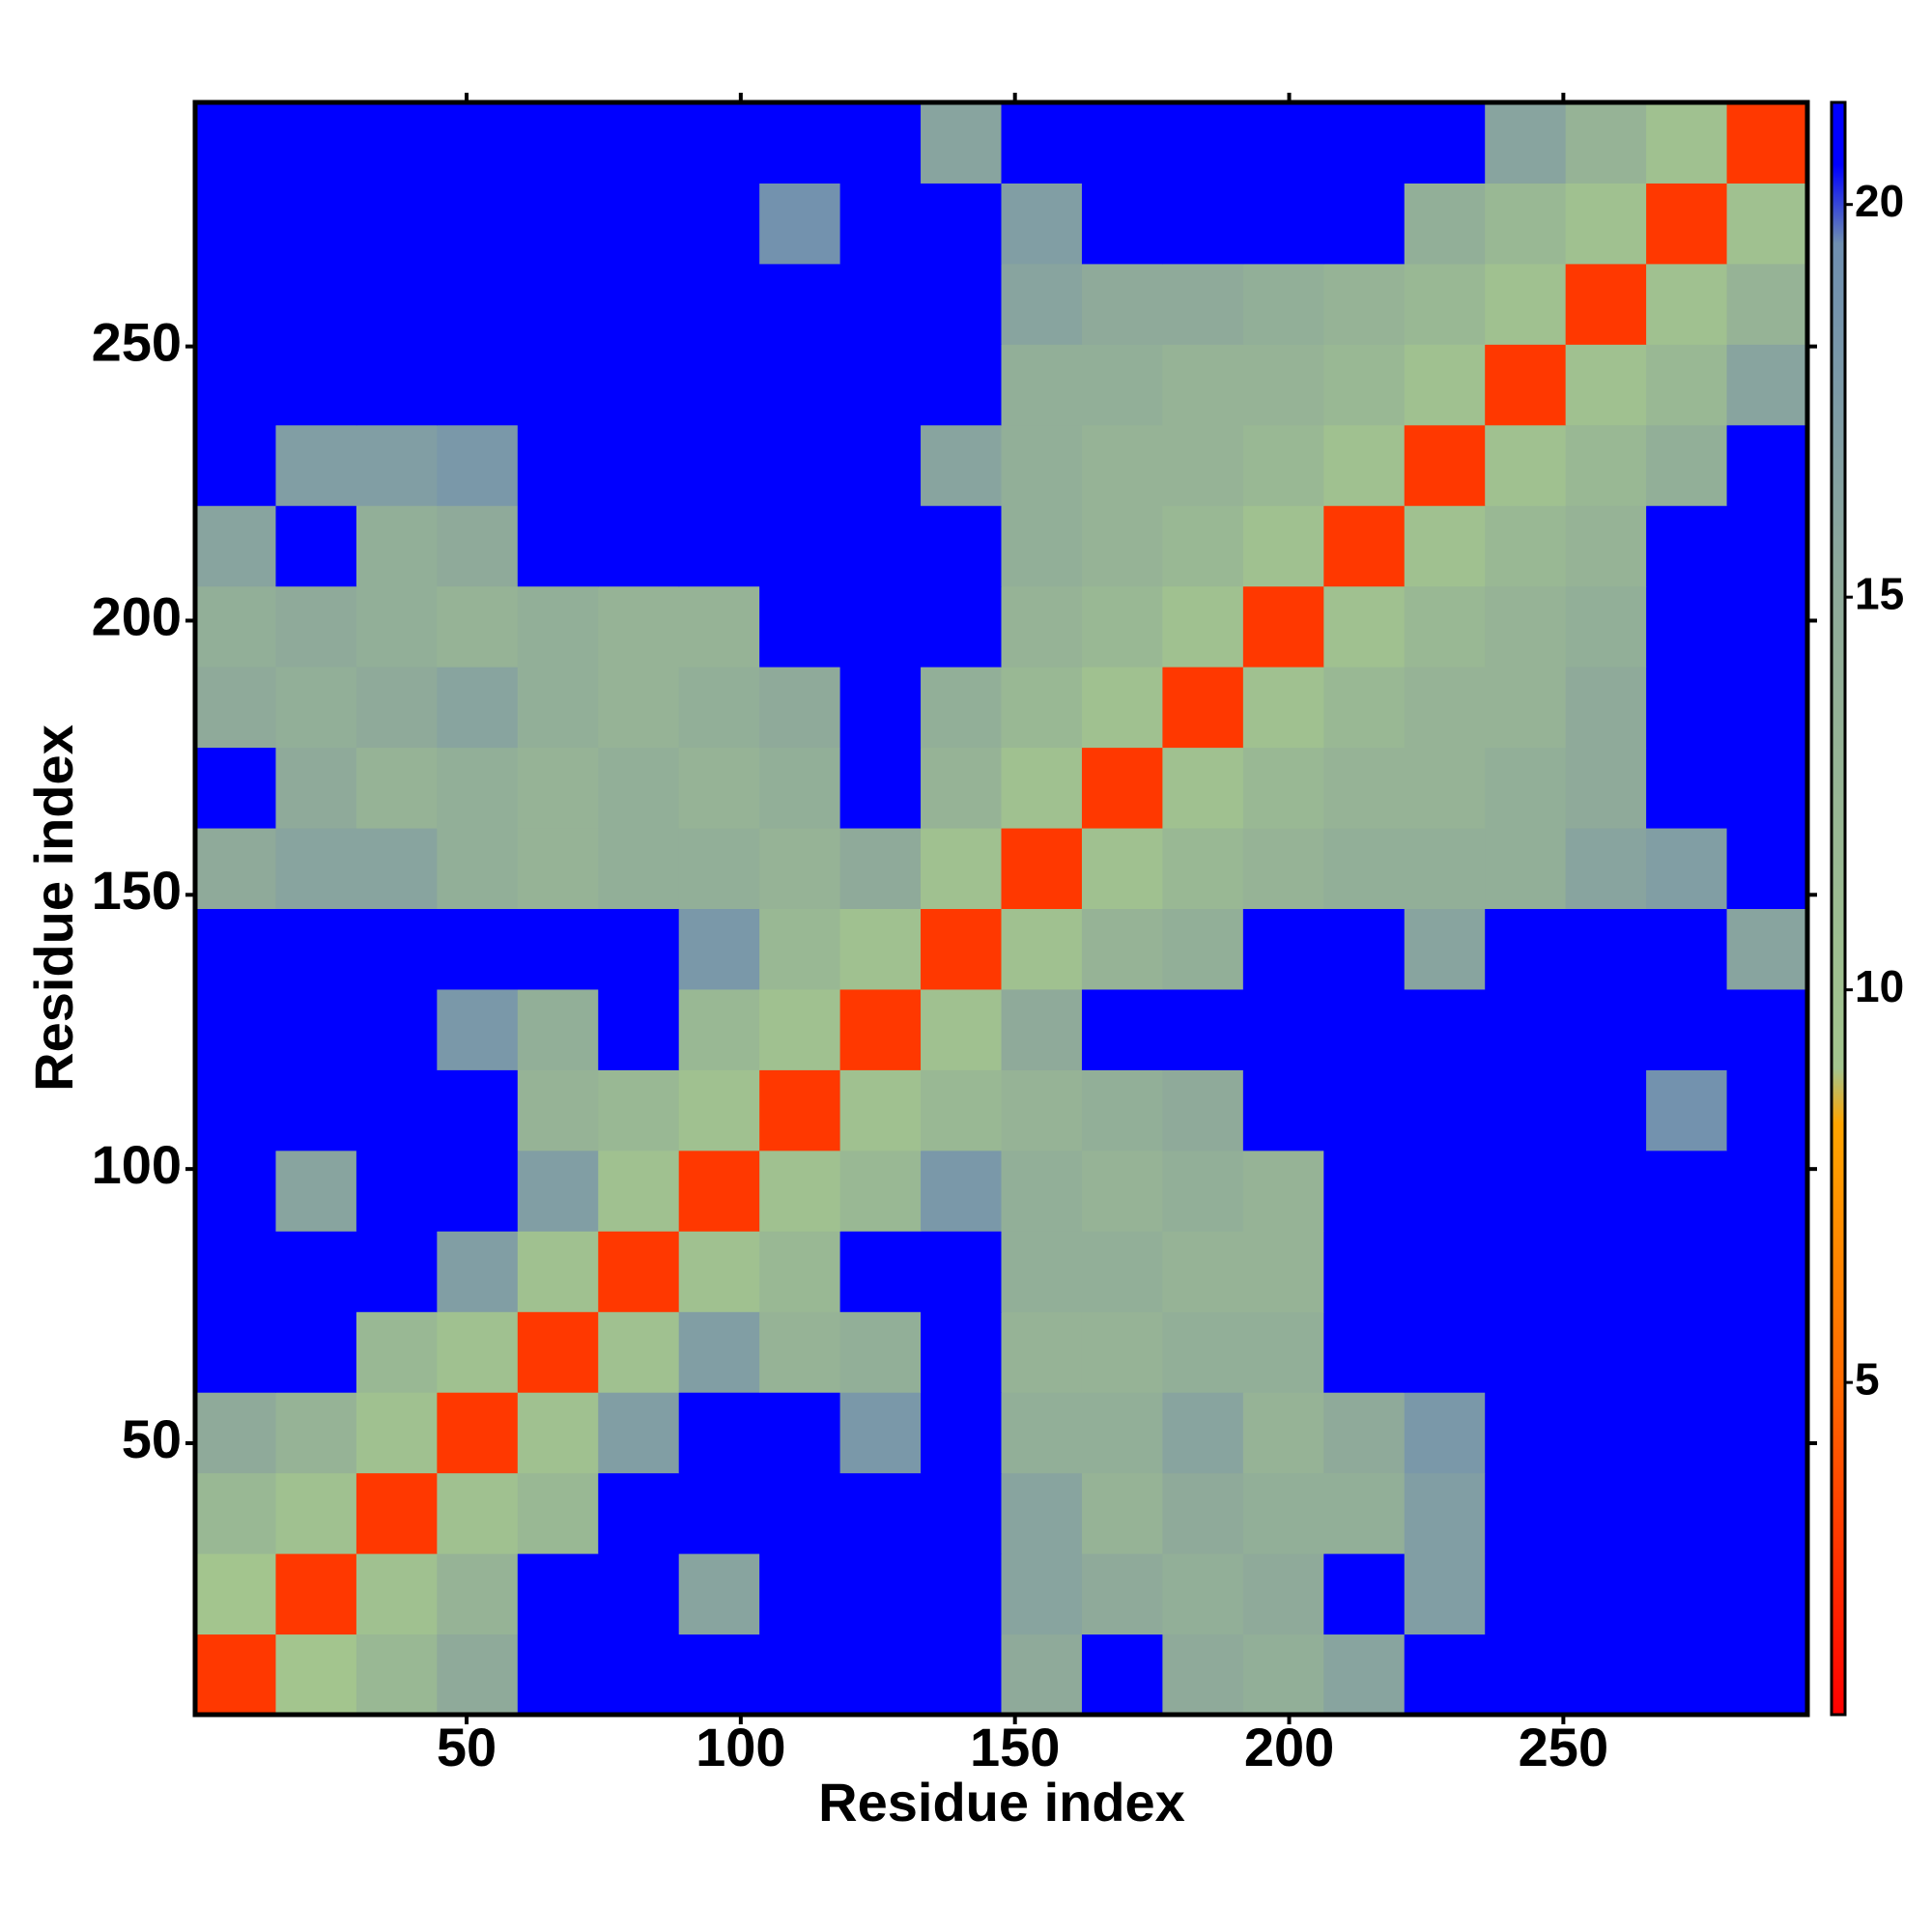 The width and height of the screenshot is (1932, 1932). I want to click on x-tick-label: 150, so click(1015, 1747).